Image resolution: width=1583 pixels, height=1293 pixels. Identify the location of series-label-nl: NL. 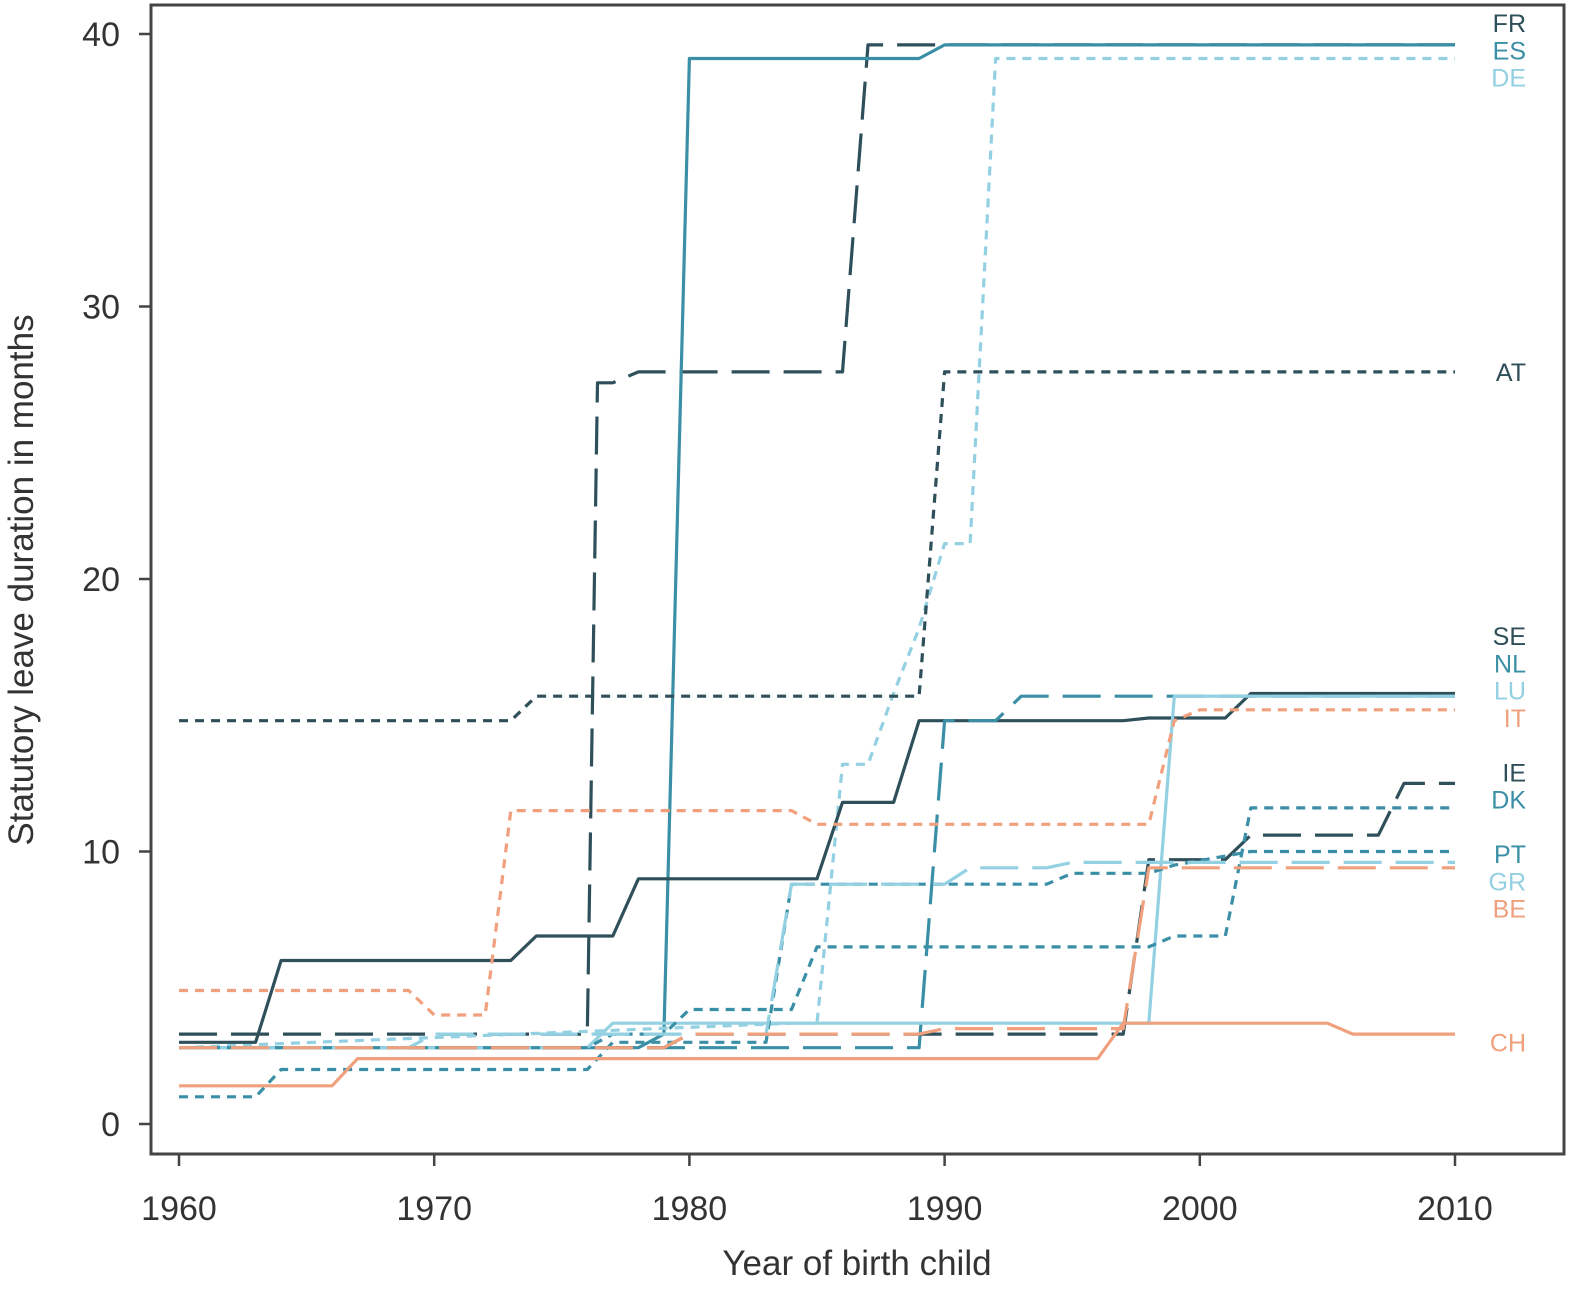
(1510, 664).